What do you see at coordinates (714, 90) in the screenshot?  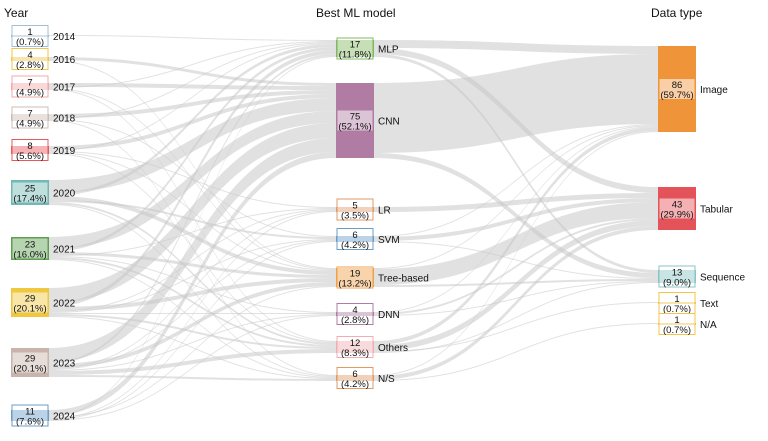 I see `data-type-name-image: Image` at bounding box center [714, 90].